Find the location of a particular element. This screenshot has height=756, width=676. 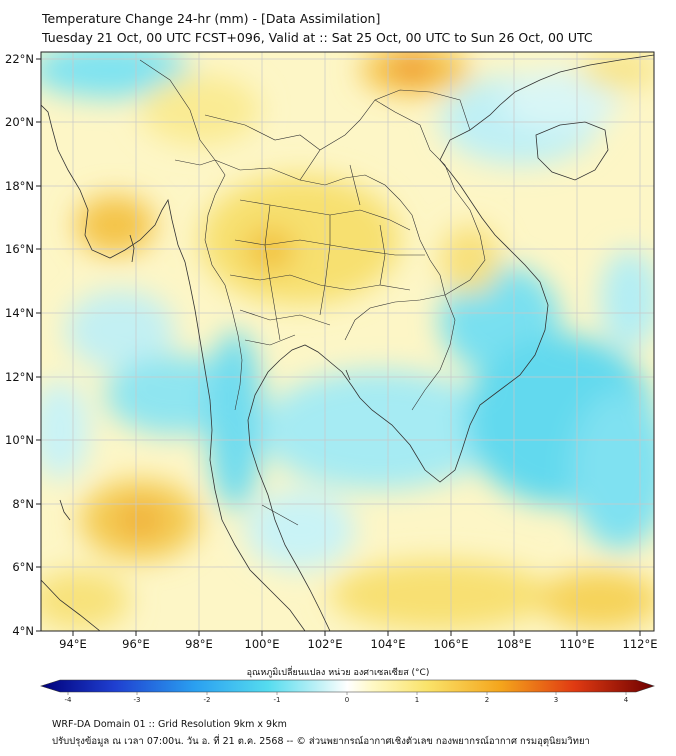

lat-tick-label: 14°N is located at coordinates (19, 313).